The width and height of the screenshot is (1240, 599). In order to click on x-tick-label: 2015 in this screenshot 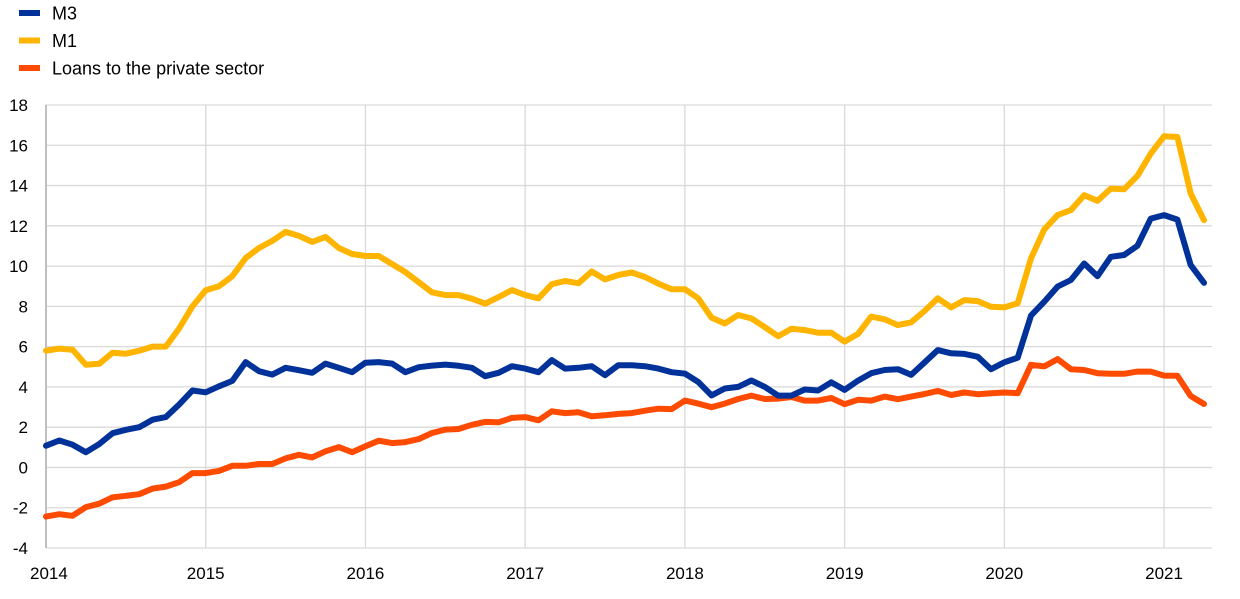, I will do `click(206, 573)`.